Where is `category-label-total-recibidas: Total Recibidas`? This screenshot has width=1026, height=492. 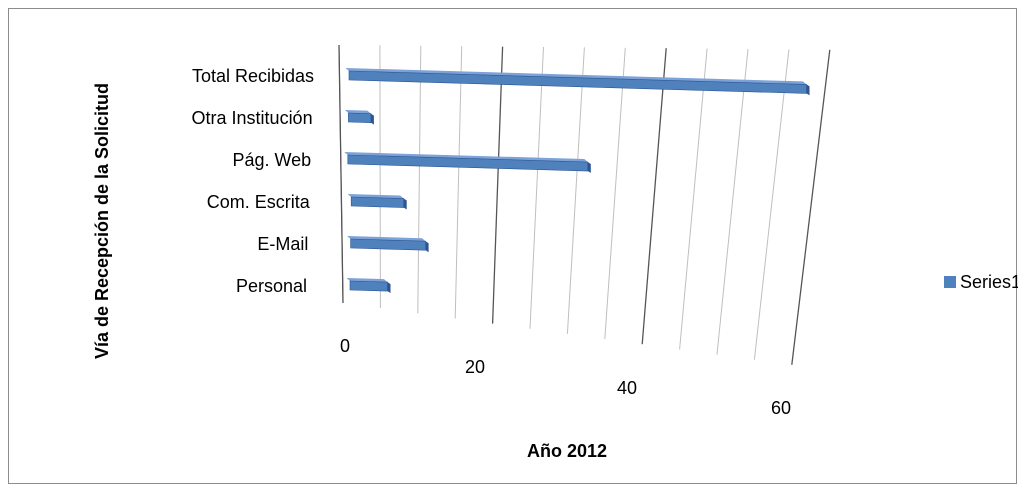
category-label-total-recibidas: Total Recibidas is located at coordinates (253, 76).